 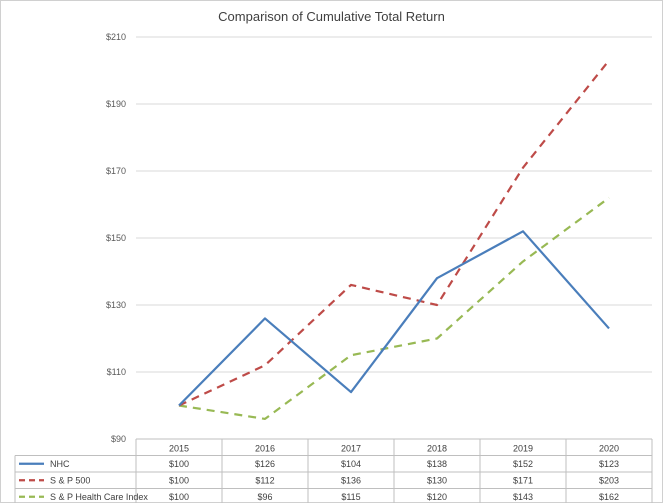 I want to click on table-cell-s-p-500-2020: $203, so click(x=609, y=480).